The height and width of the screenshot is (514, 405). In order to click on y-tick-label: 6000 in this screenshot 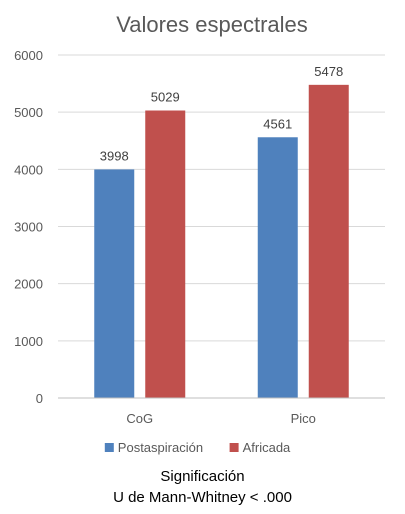, I will do `click(28, 55)`.